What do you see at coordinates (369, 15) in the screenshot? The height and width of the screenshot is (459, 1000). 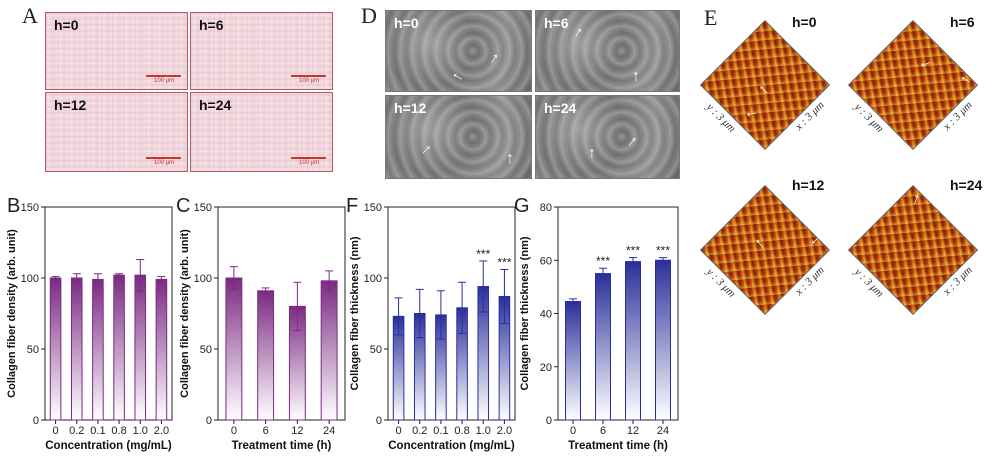 I see `panel-label-d: D` at bounding box center [369, 15].